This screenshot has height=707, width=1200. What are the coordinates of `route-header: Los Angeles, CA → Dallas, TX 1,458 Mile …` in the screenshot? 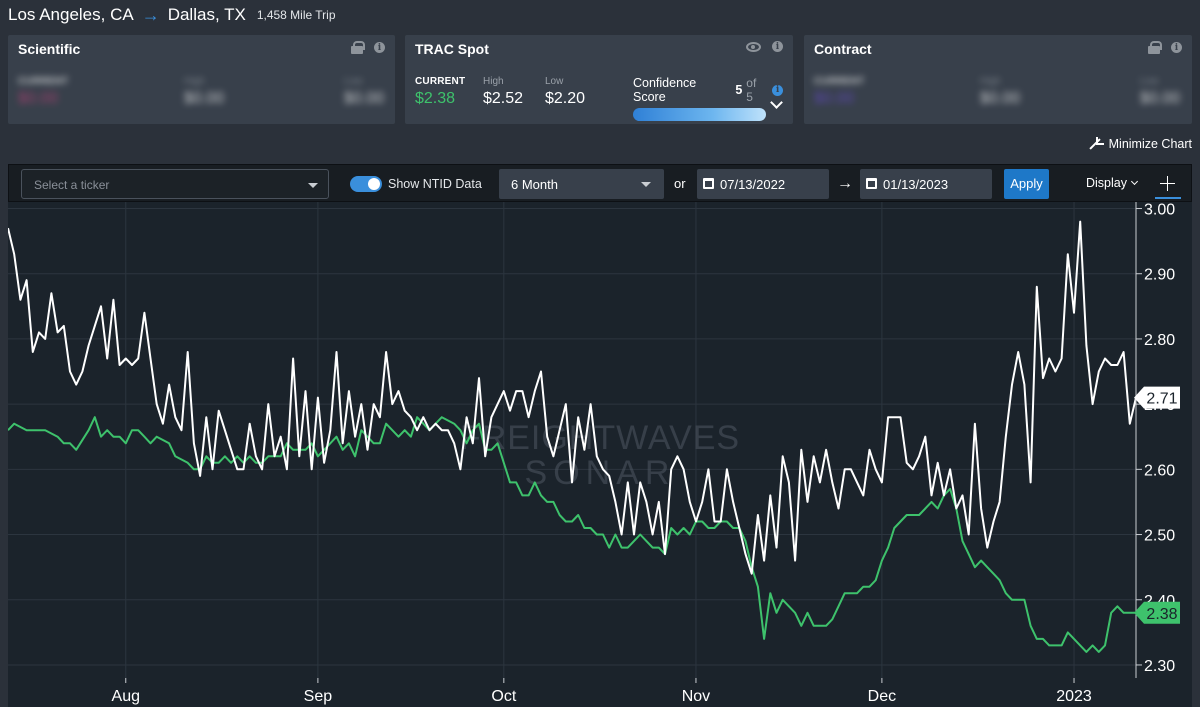 It's located at (172, 15).